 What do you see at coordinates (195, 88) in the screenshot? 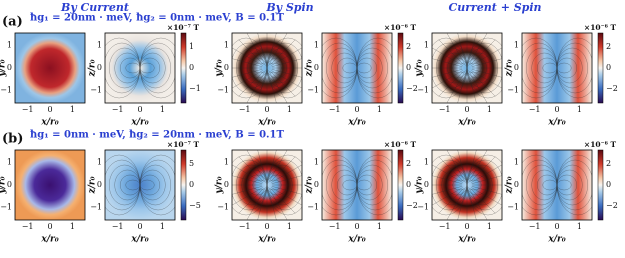
I see `colorbar-tick-label: −1` at bounding box center [195, 88].